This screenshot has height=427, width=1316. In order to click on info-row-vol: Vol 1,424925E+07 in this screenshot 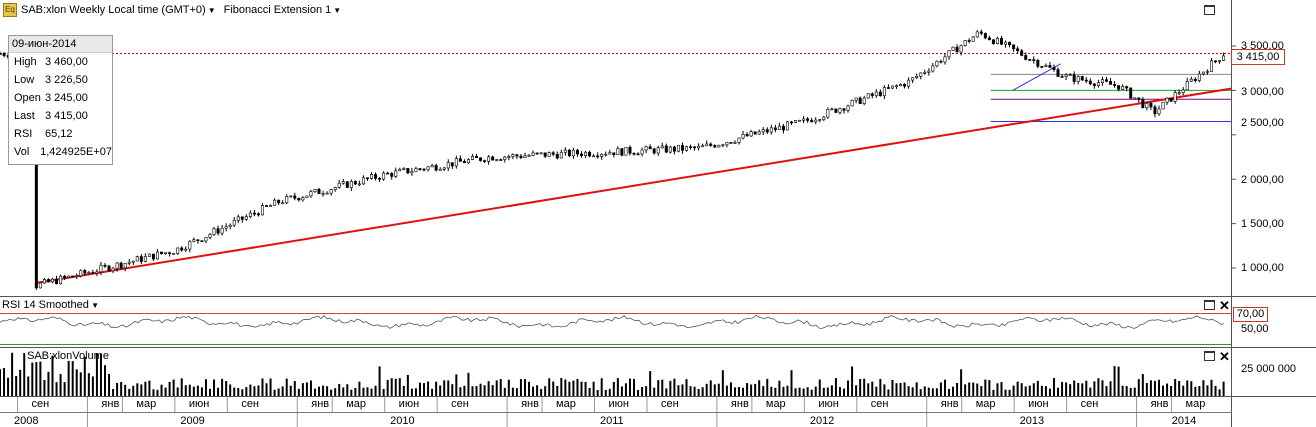, I will do `click(63, 152)`.